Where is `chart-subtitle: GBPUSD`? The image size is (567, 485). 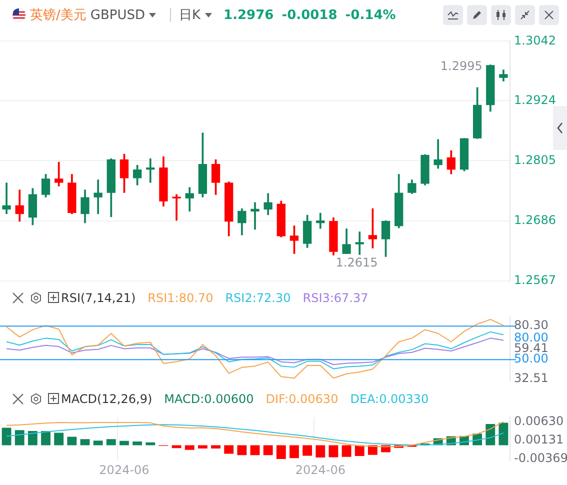 chart-subtitle: GBPUSD is located at coordinates (117, 15).